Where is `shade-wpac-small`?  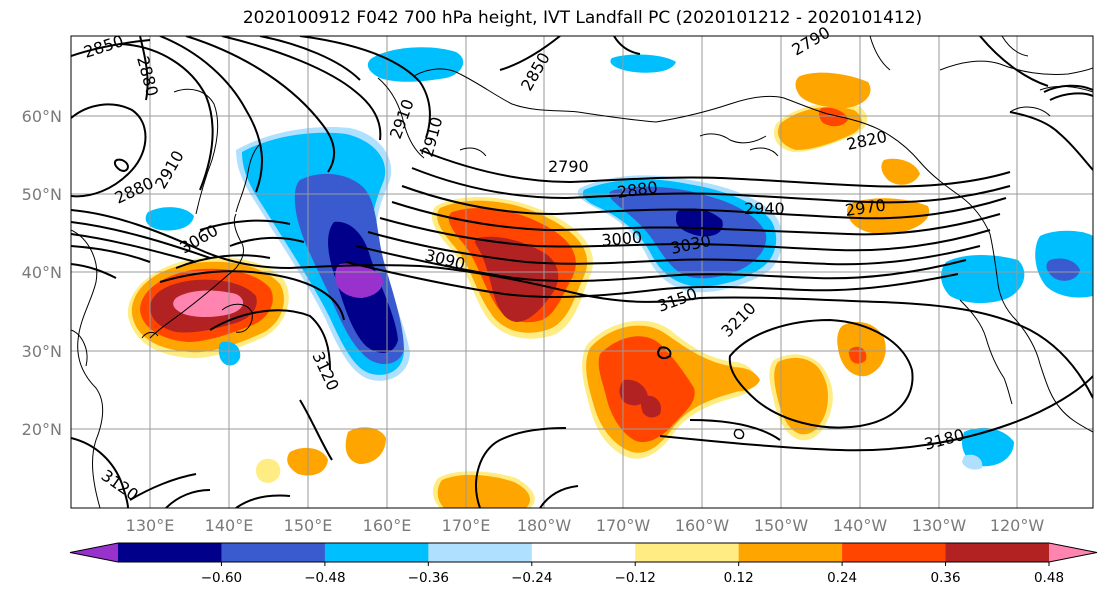 shade-wpac-small is located at coordinates (169, 219).